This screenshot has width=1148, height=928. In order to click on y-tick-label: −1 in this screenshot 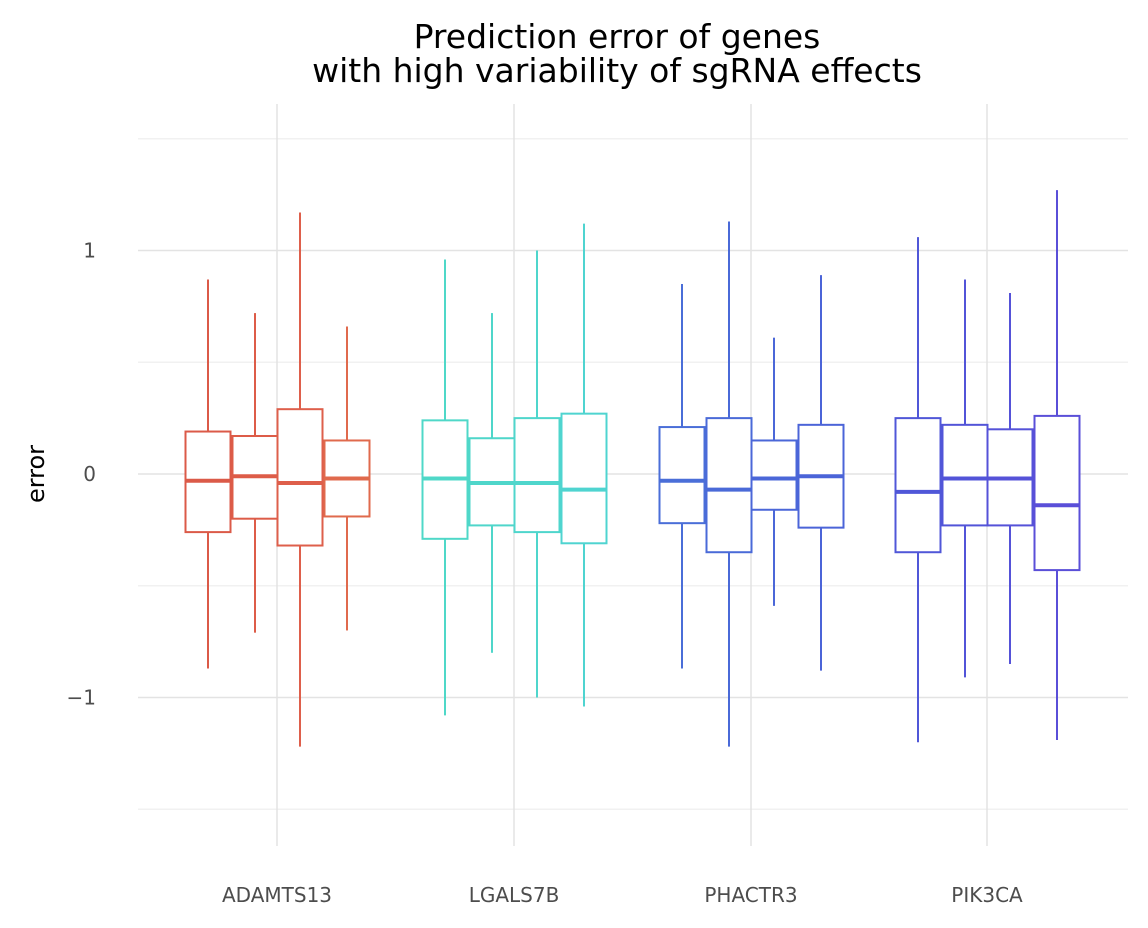, I will do `click(81, 698)`.